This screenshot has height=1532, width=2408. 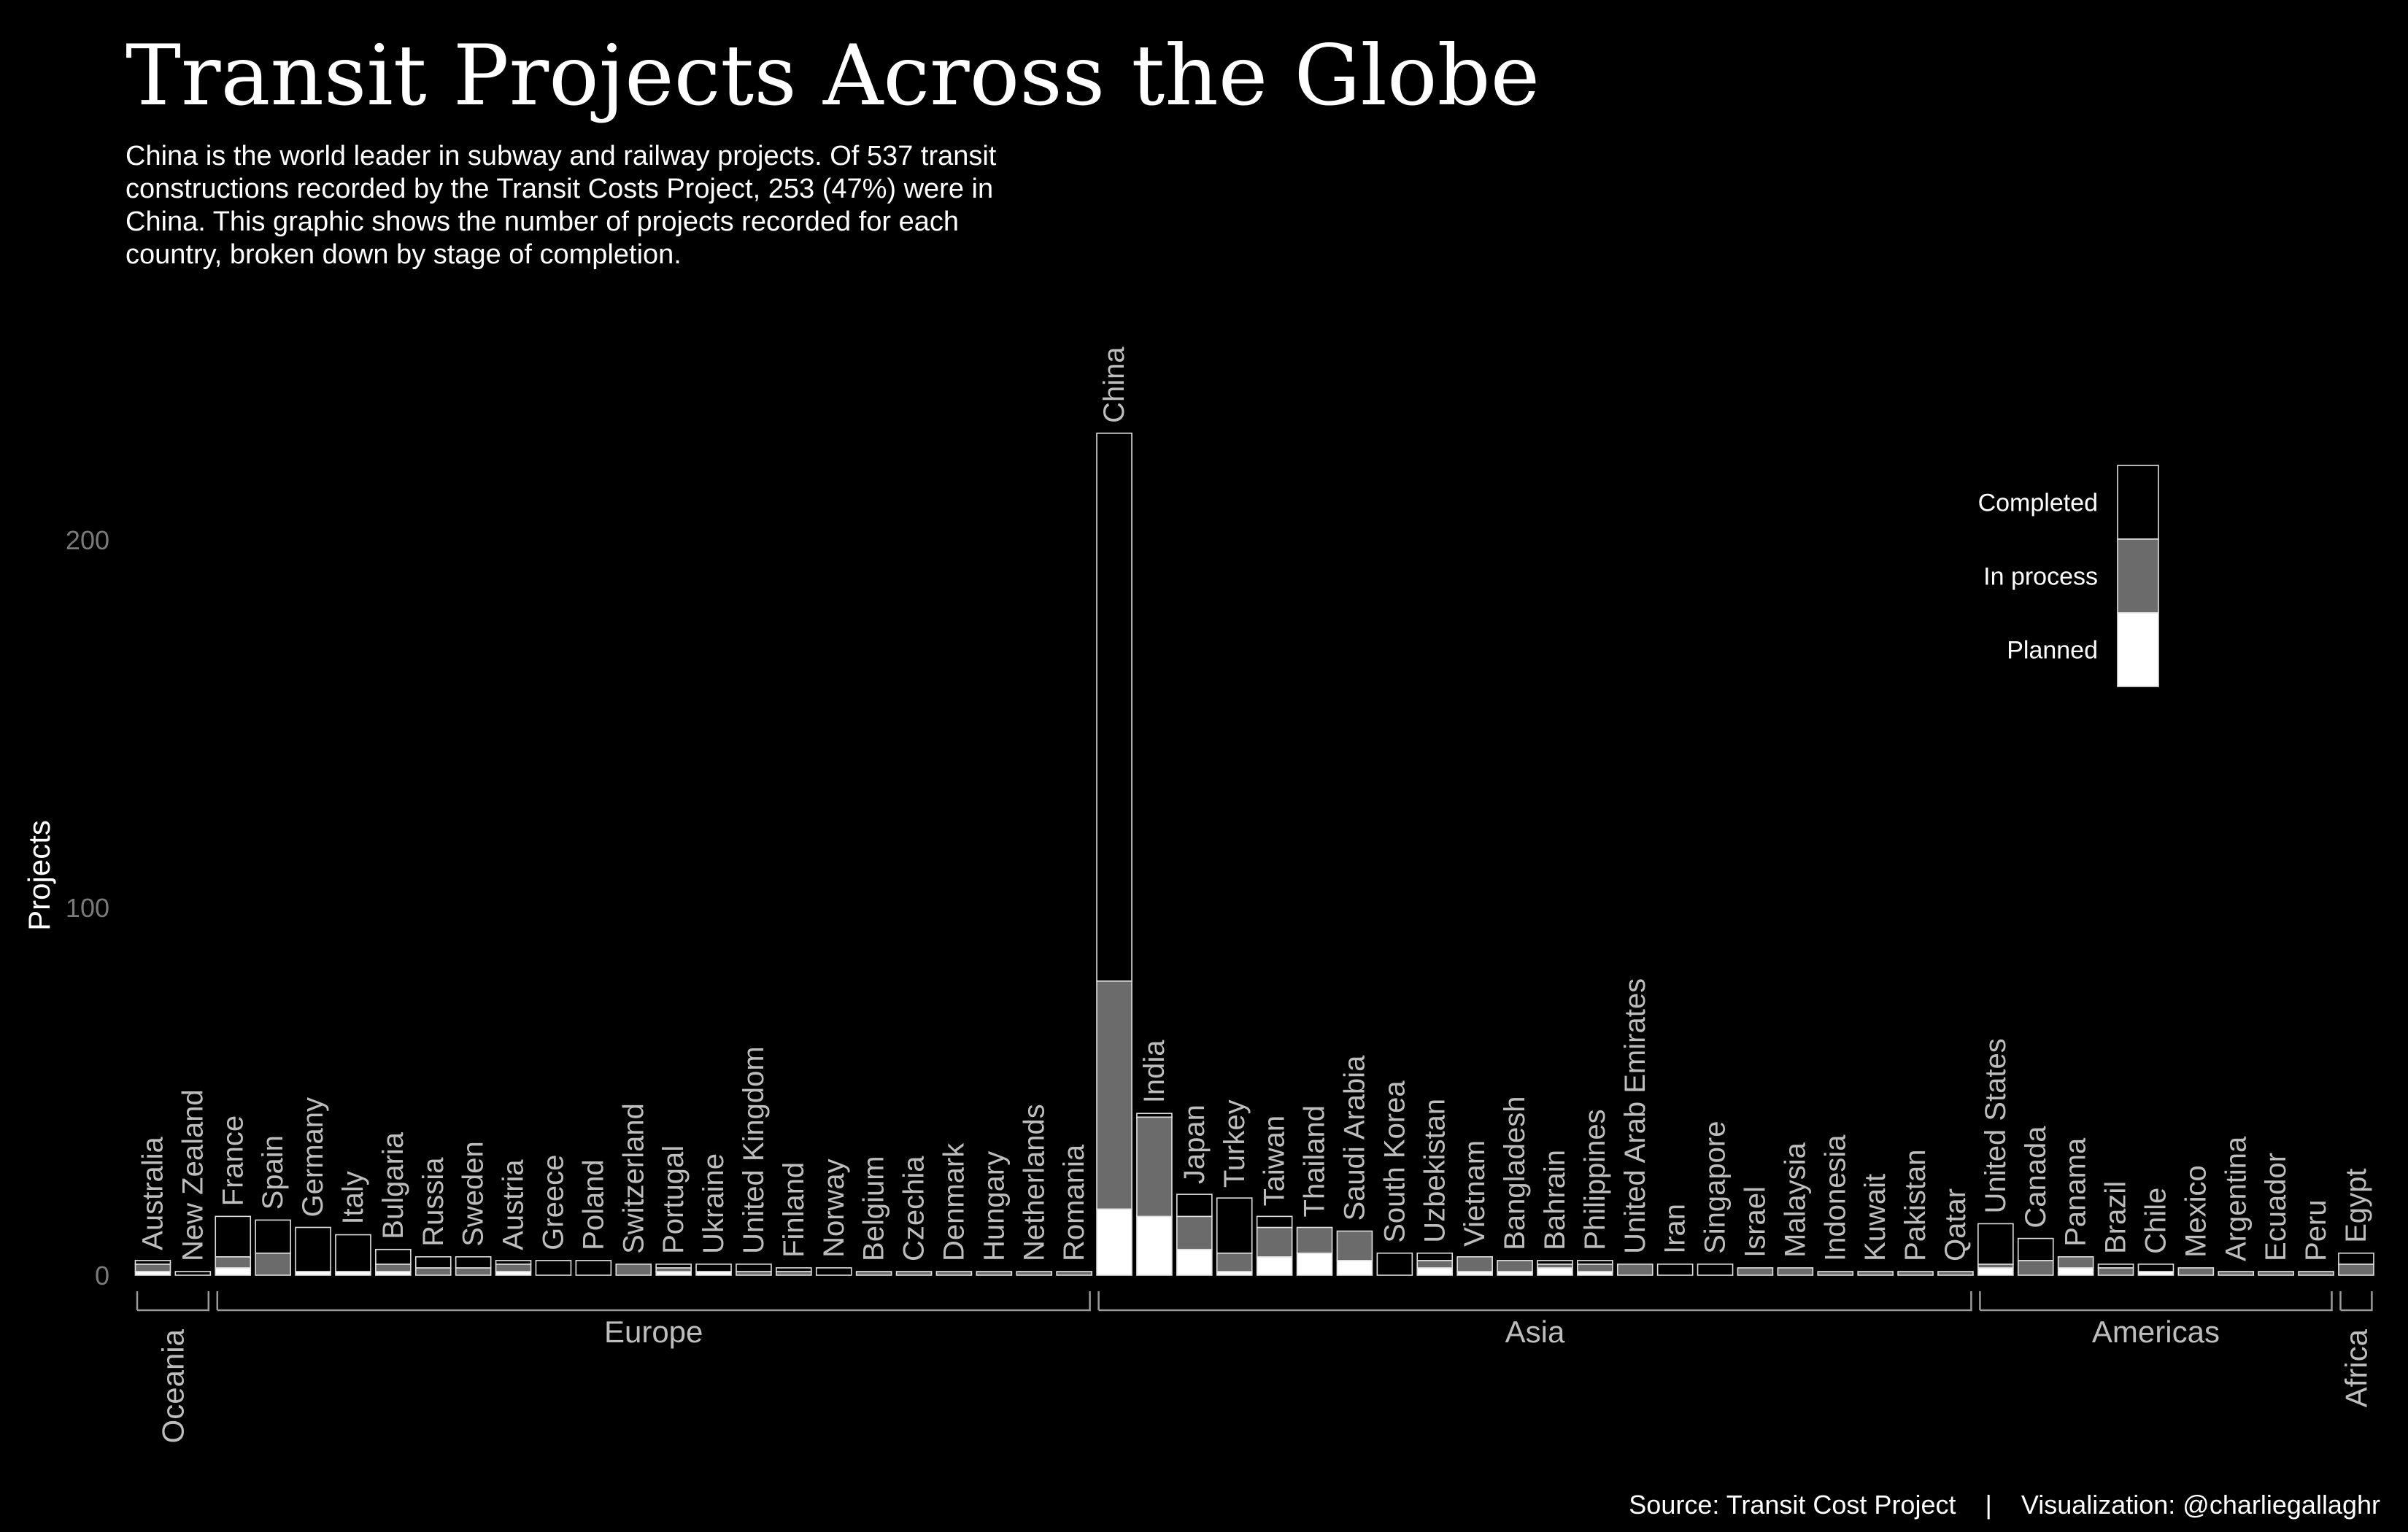 I want to click on country-label-mexico: Mexico, so click(x=2196, y=1212).